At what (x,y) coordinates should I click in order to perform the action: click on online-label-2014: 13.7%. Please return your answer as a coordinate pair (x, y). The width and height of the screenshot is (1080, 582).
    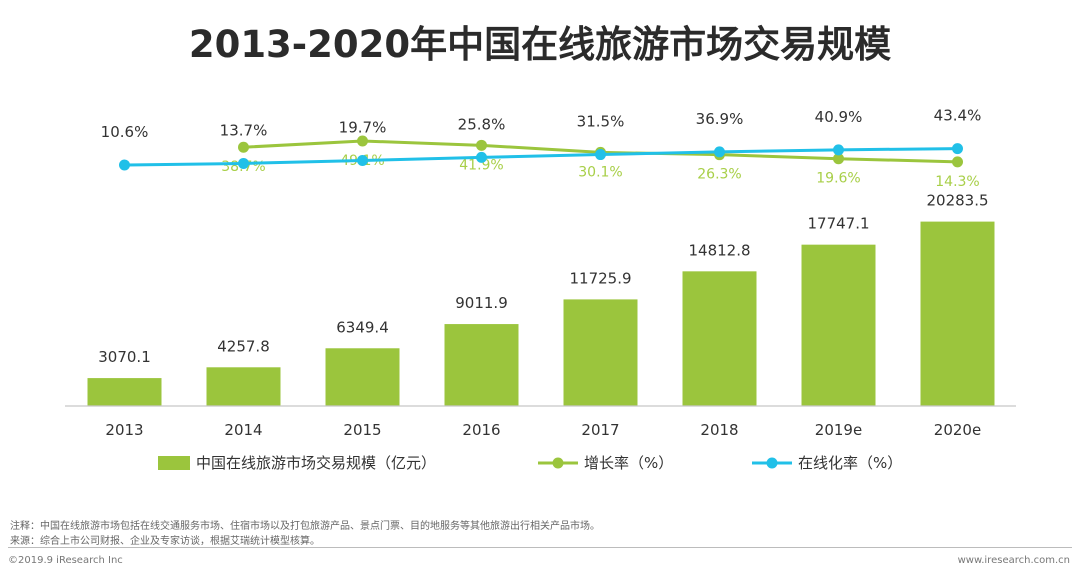
    Looking at the image, I should click on (244, 130).